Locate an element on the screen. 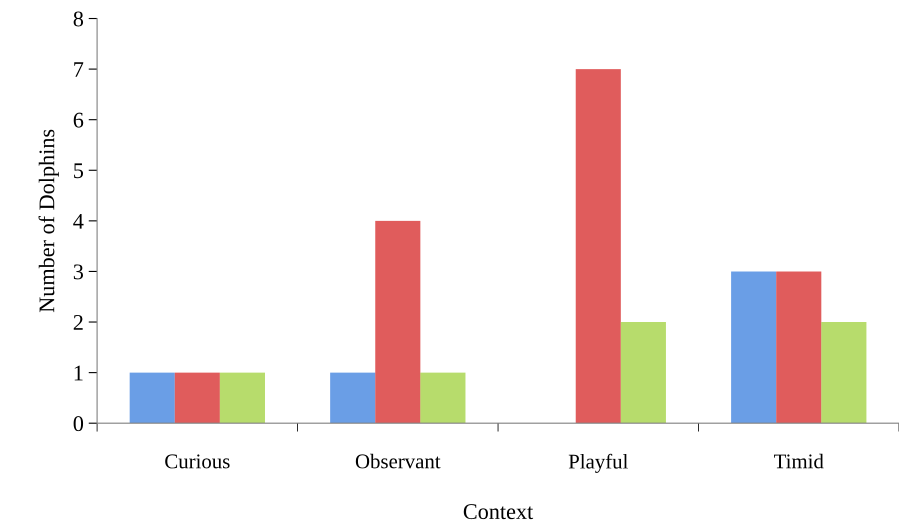 Image resolution: width=899 pixels, height=529 pixels. x-axis-title: Context is located at coordinates (499, 512).